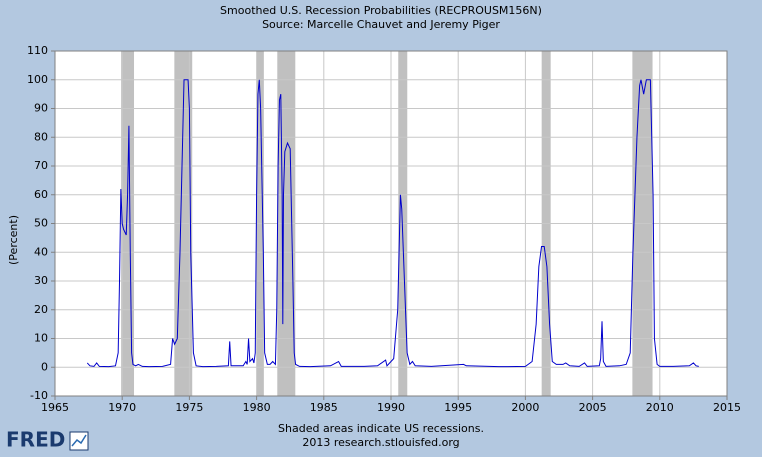 The height and width of the screenshot is (457, 762). What do you see at coordinates (41, 338) in the screenshot?
I see `y-tick-label: 10` at bounding box center [41, 338].